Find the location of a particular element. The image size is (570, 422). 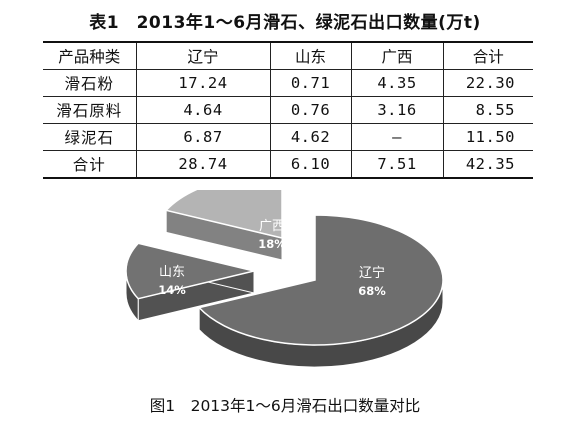

table-title: 表1 2013年1～6月滑石、绿泥石出口数量(万t) is located at coordinates (285, 23).